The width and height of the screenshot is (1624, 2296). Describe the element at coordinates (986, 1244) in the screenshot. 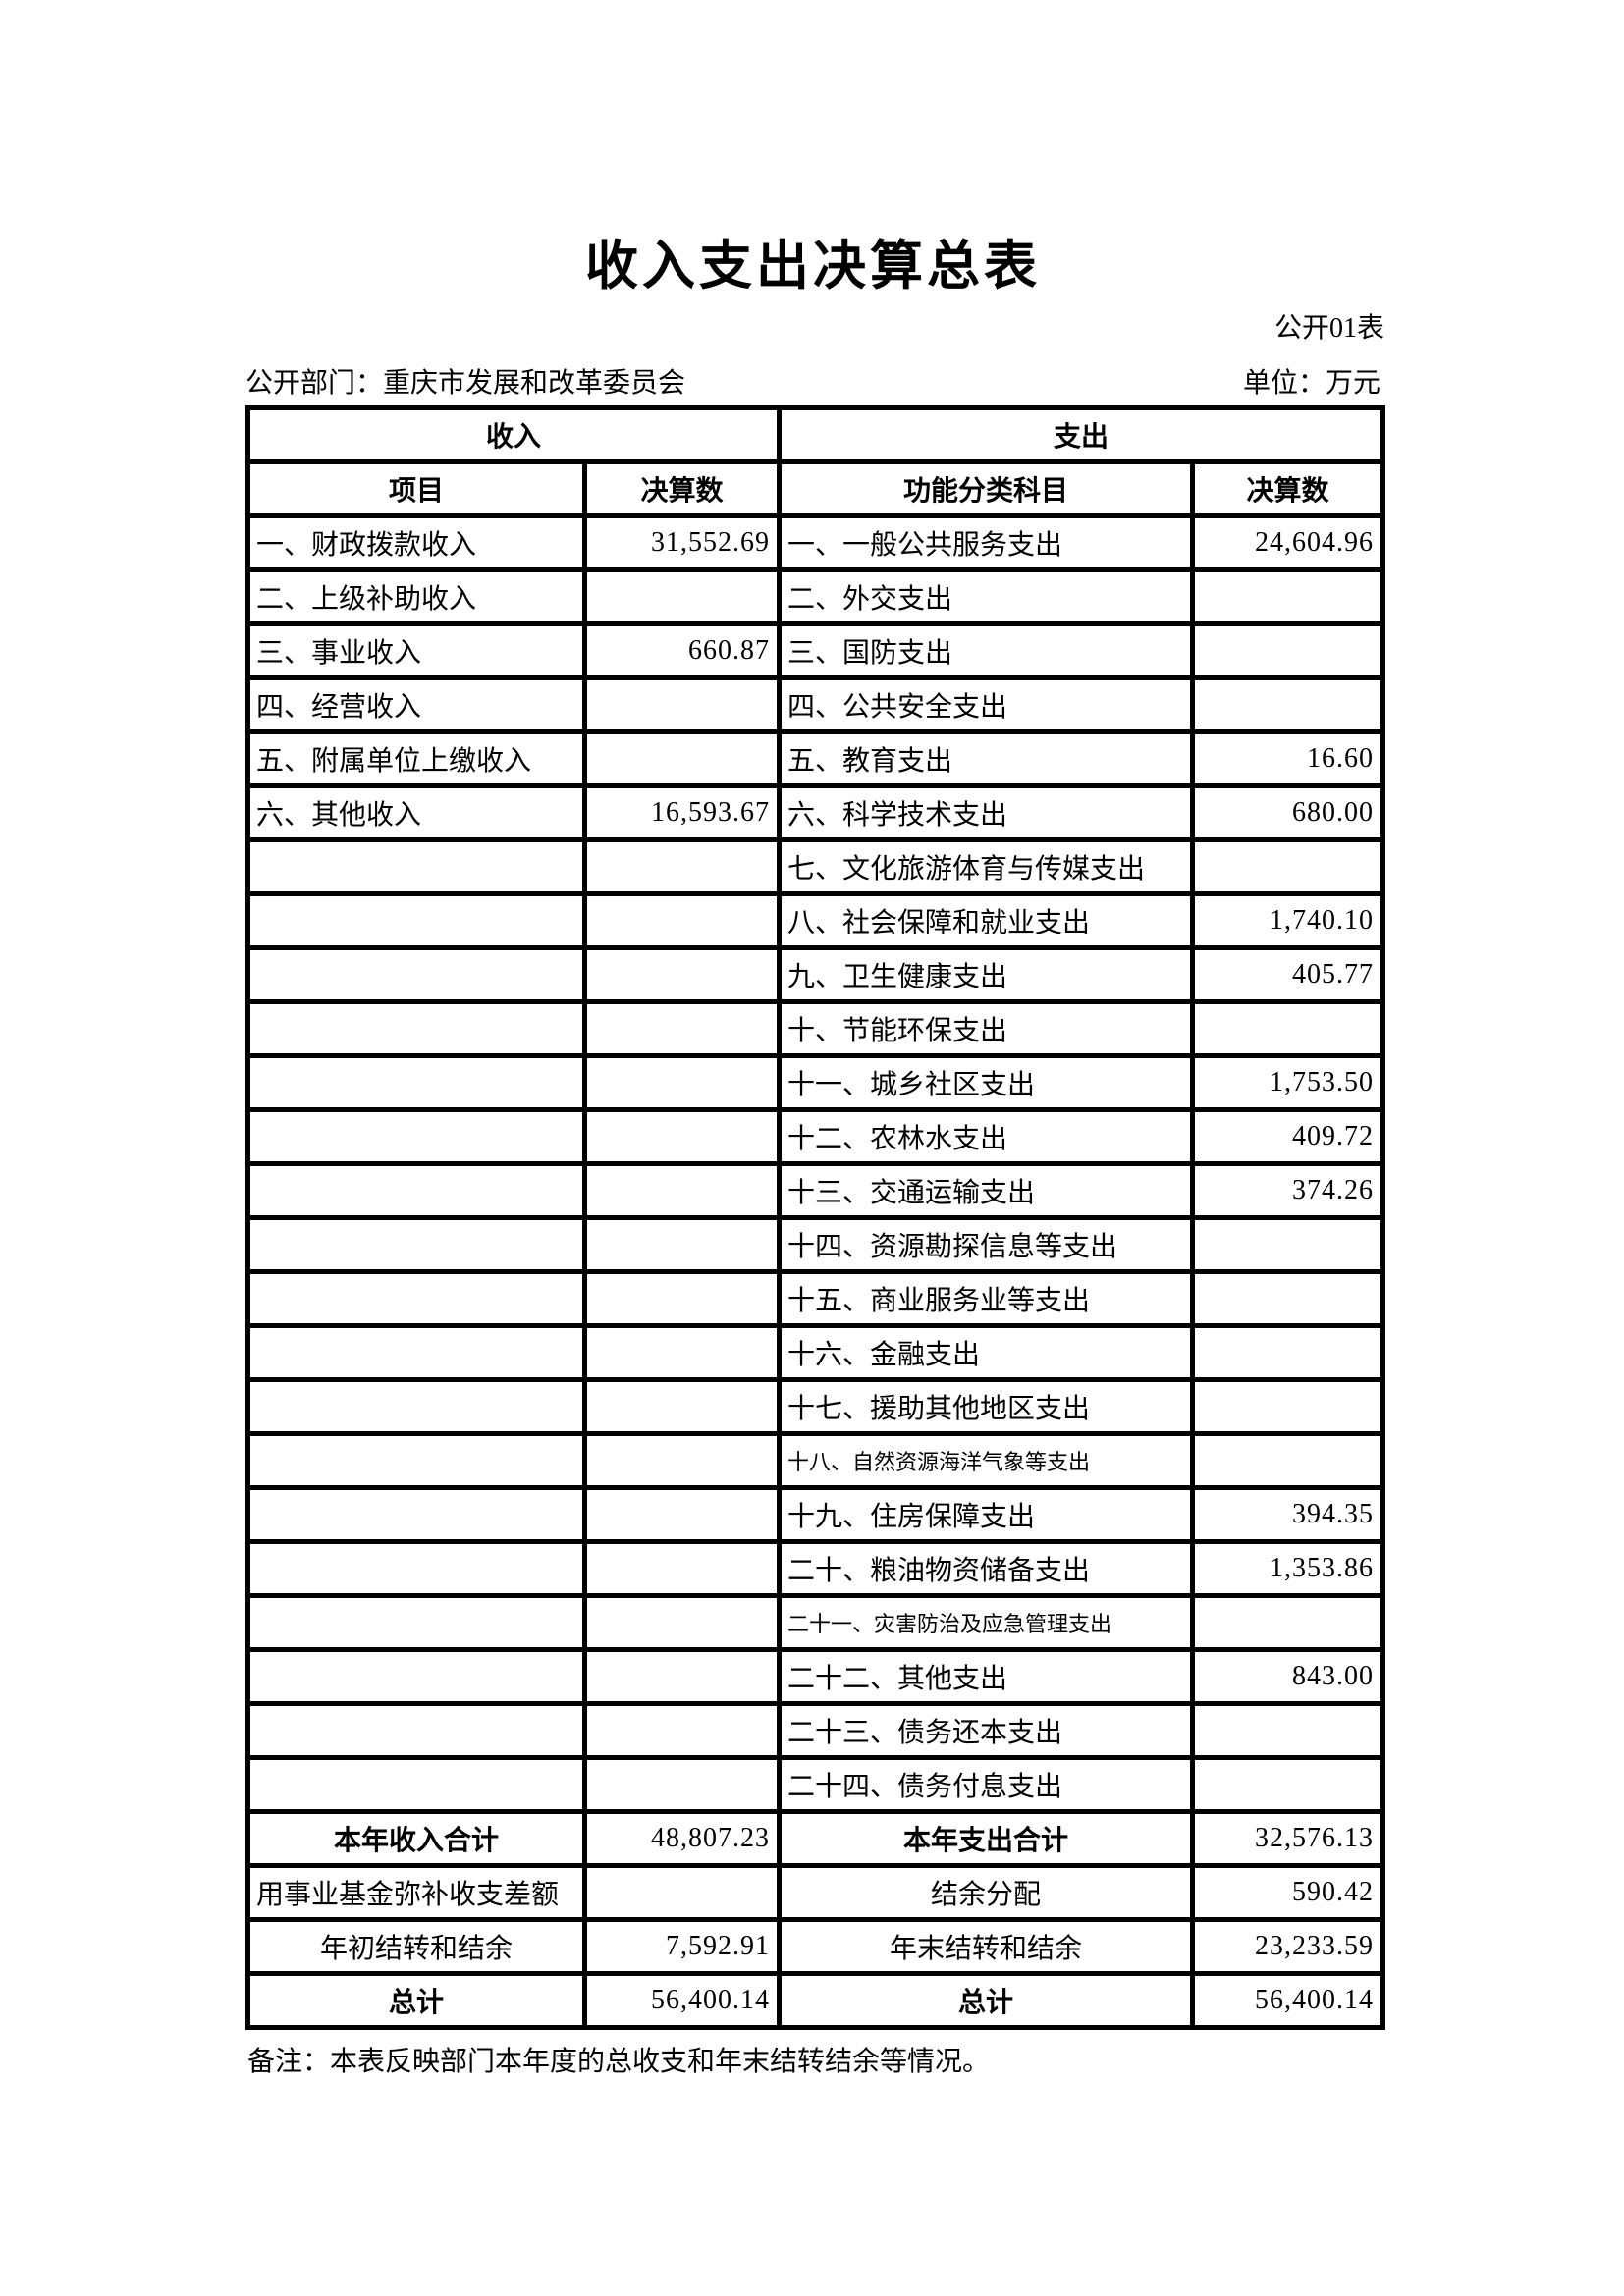

I see `expenditure-item-cell: 十四、资源勘探信息等支出` at that location.